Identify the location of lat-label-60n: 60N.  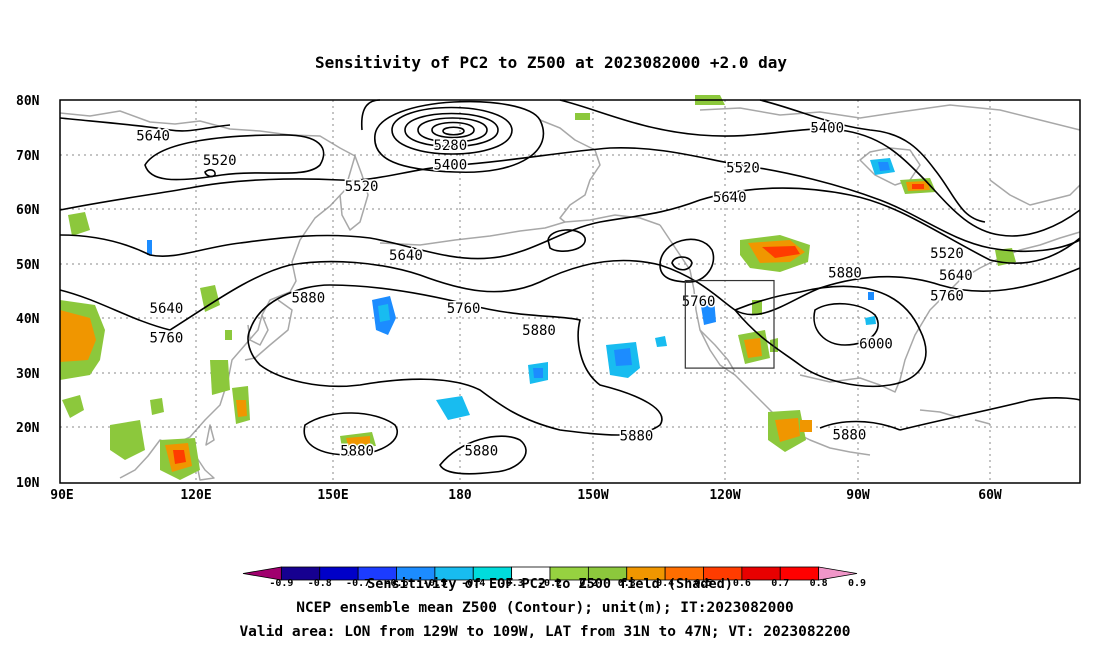
(28, 210).